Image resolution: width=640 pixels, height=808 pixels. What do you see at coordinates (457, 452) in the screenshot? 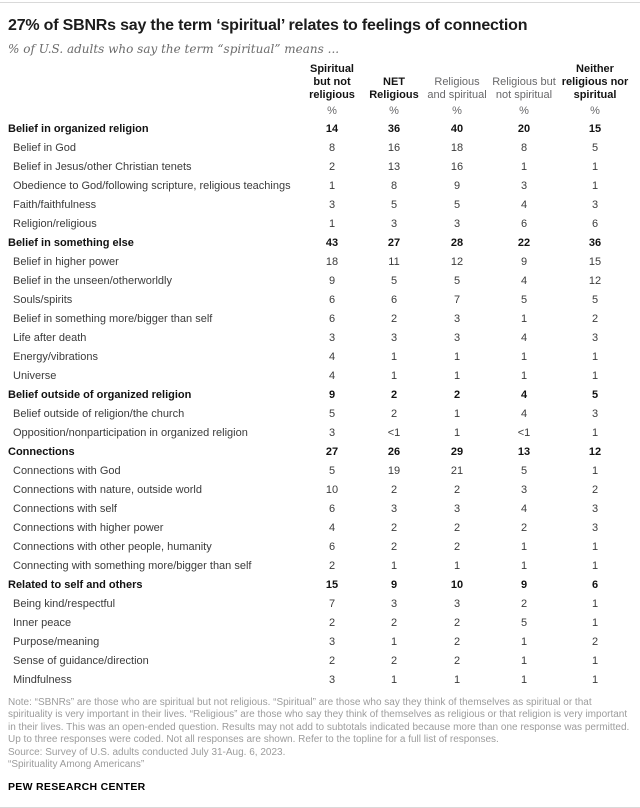
I see `value-cell: 29` at bounding box center [457, 452].